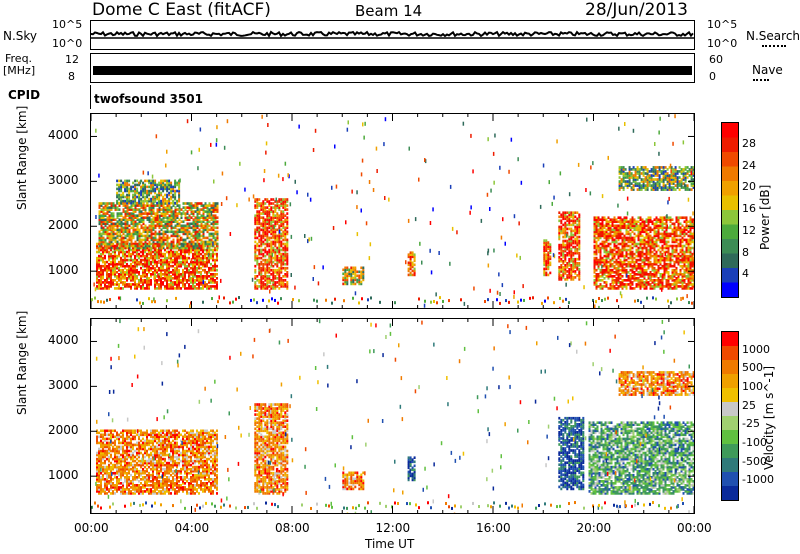 Image resolution: width=800 pixels, height=554 pixels. What do you see at coordinates (767, 70) in the screenshot?
I see `nave-label: Nave` at bounding box center [767, 70].